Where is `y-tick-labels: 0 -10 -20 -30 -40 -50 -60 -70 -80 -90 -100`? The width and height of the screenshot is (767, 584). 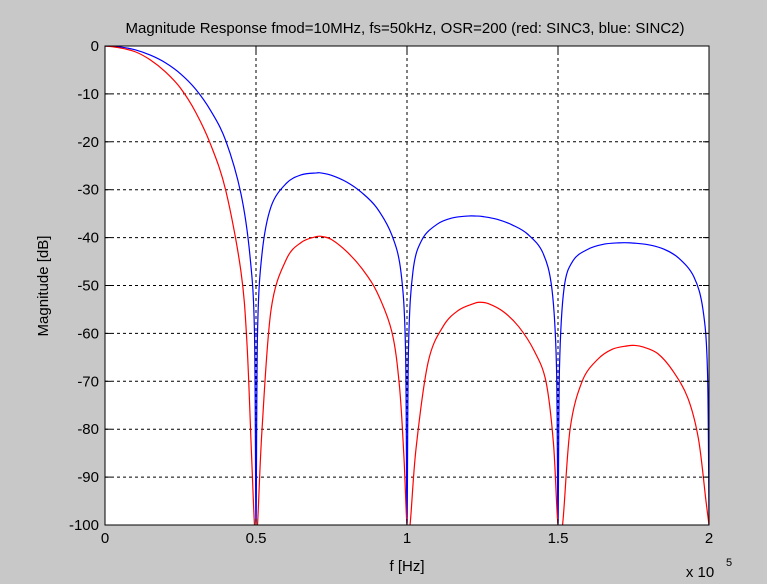 y-tick-labels: 0 -10 -20 -30 -40 -50 -60 -70 -80 -90 -100 is located at coordinates (84, 286).